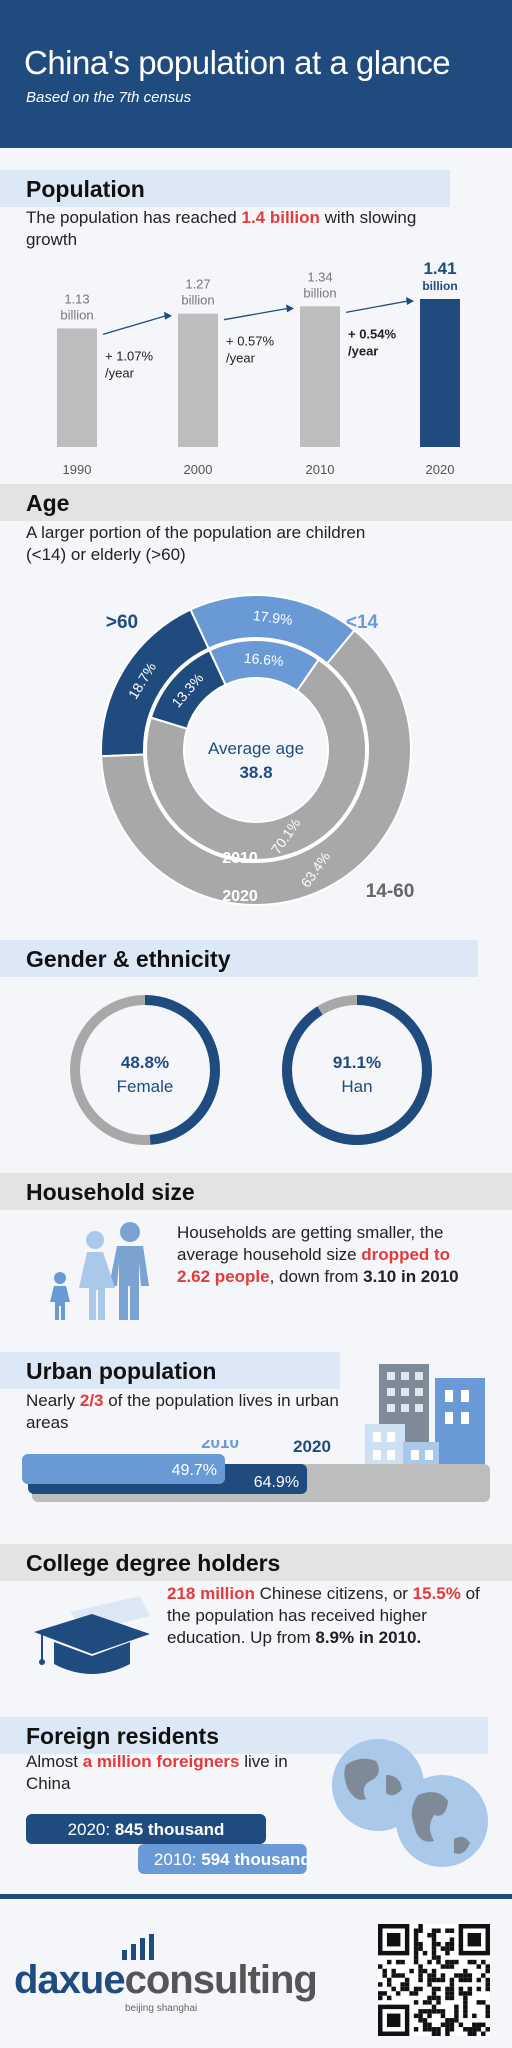  I want to click on gender-ethnicity-donuts: 48.8% Female 91.1% Han, so click(251, 1070).